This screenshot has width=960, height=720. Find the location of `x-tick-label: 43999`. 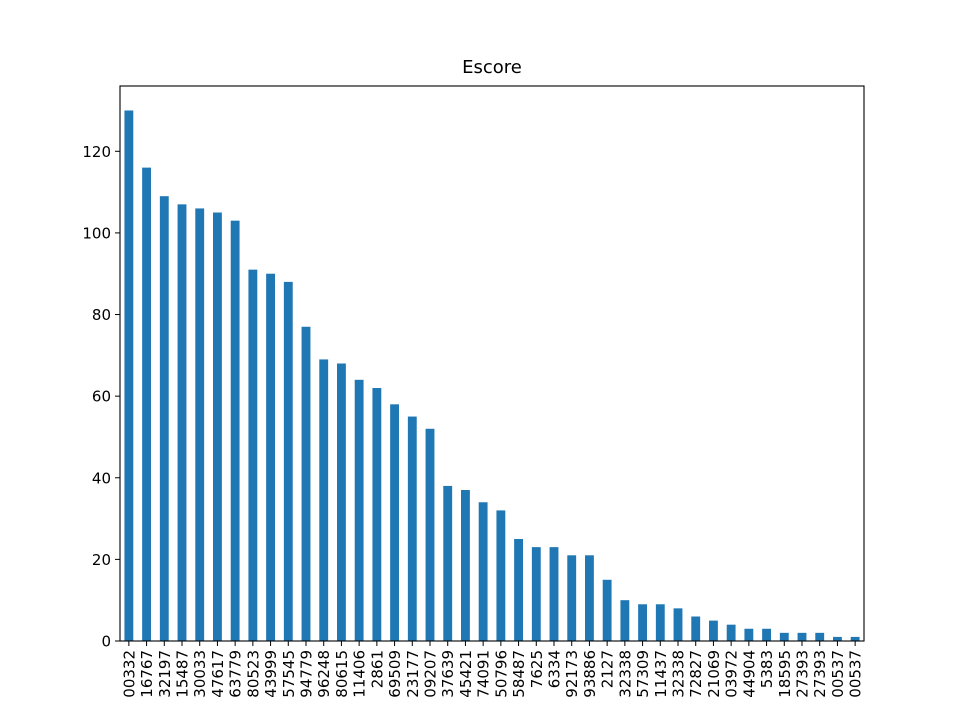

x-tick-label: 43999 is located at coordinates (271, 674).